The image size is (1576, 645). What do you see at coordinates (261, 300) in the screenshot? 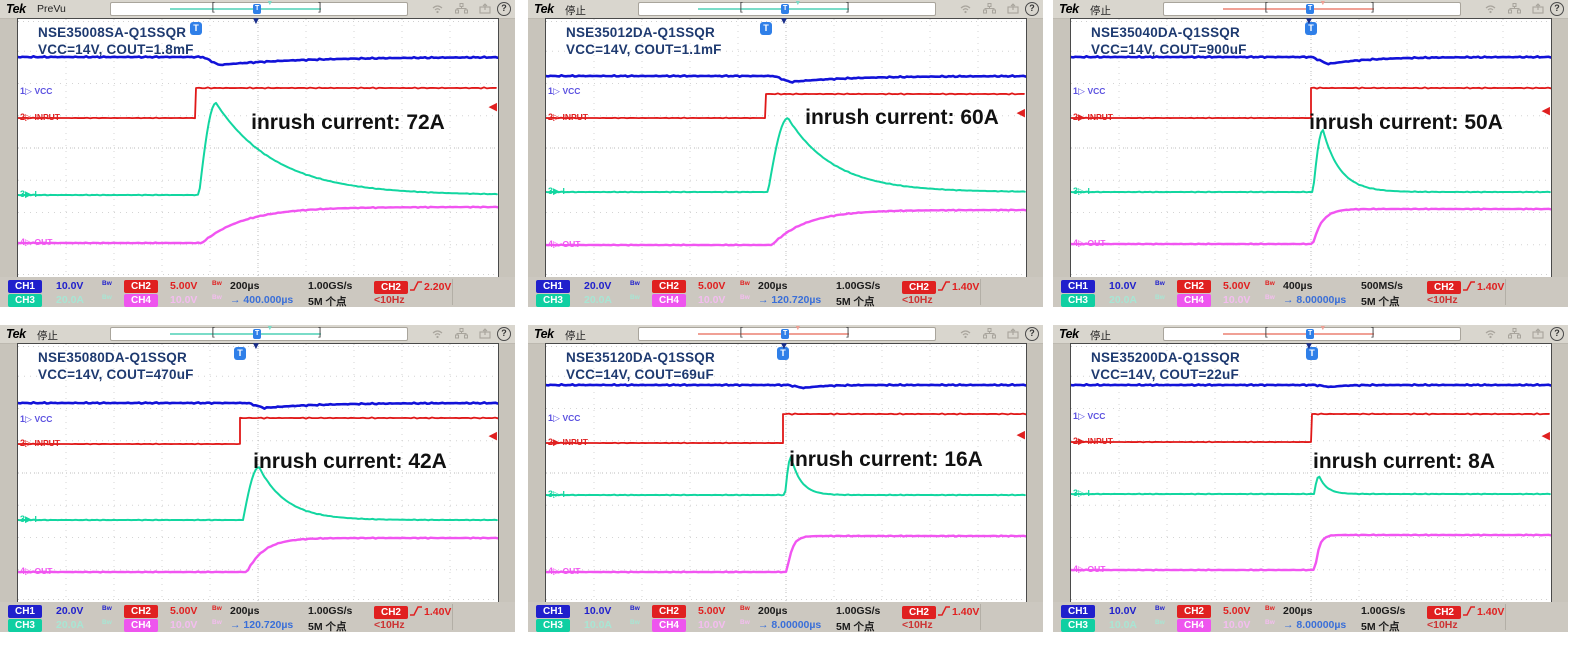
I see `delay-readout: → 400.000µs` at bounding box center [261, 300].